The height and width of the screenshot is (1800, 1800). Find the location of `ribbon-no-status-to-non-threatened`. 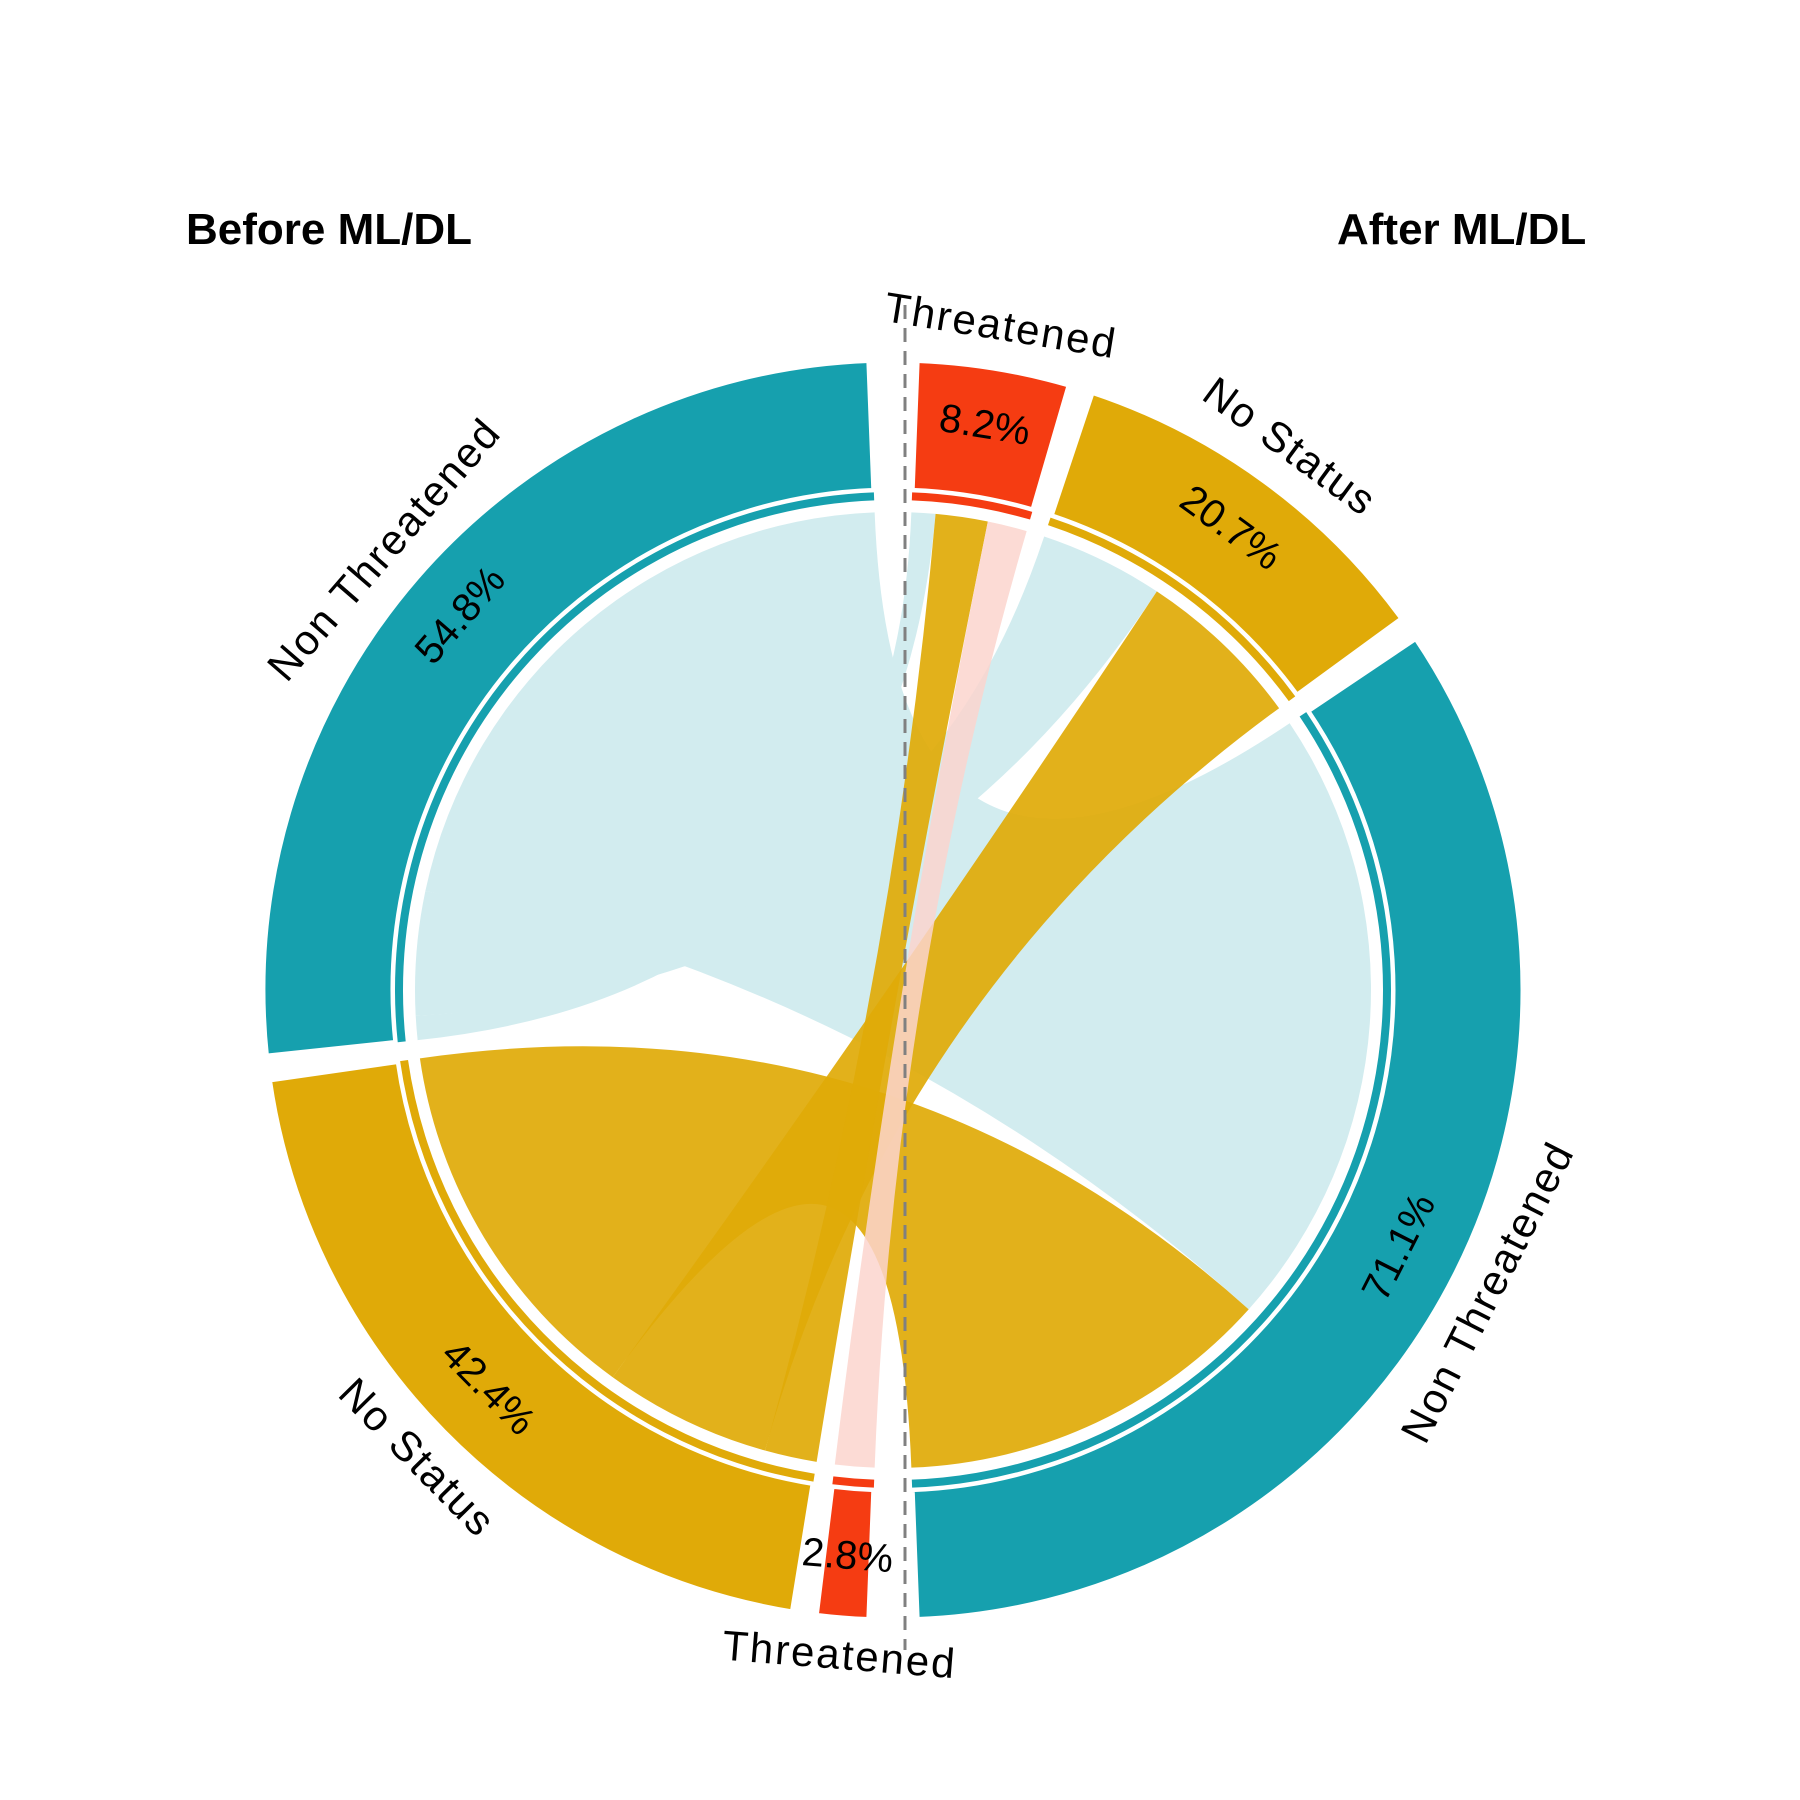

ribbon-no-status-to-non-threatened is located at coordinates (834, 1257).